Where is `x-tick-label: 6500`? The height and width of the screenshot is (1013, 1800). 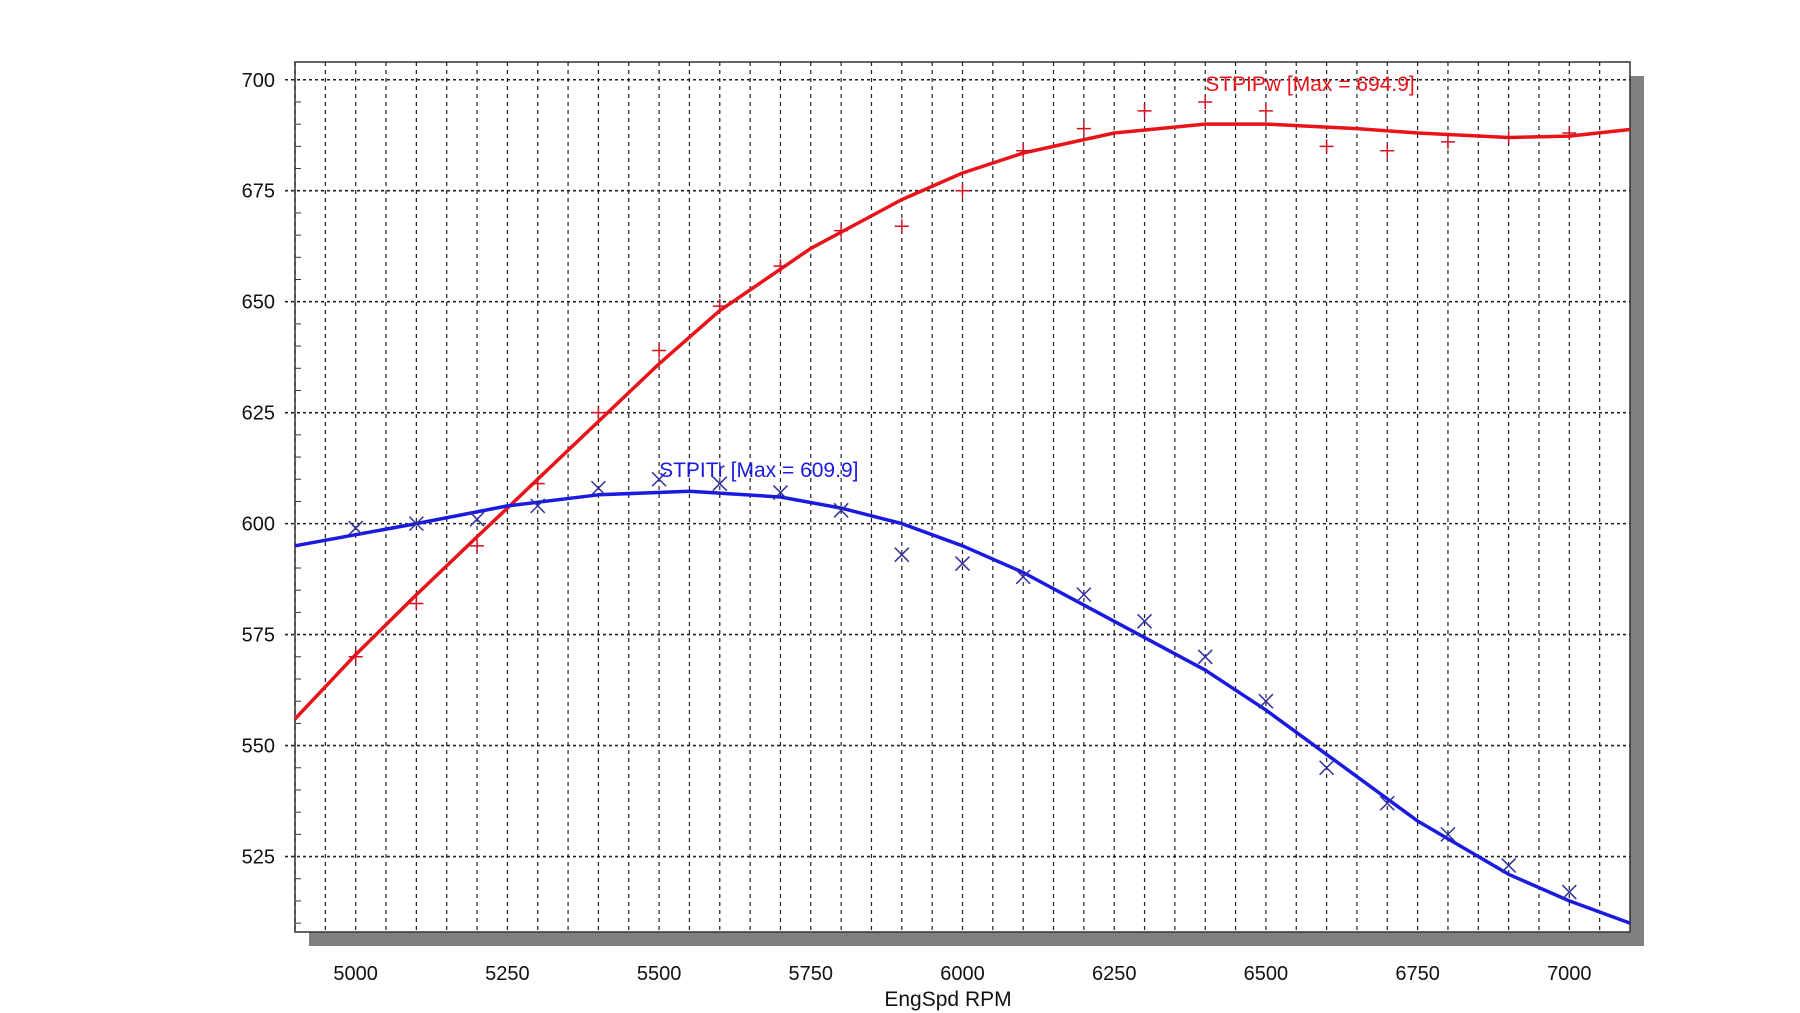
x-tick-label: 6500 is located at coordinates (1266, 974).